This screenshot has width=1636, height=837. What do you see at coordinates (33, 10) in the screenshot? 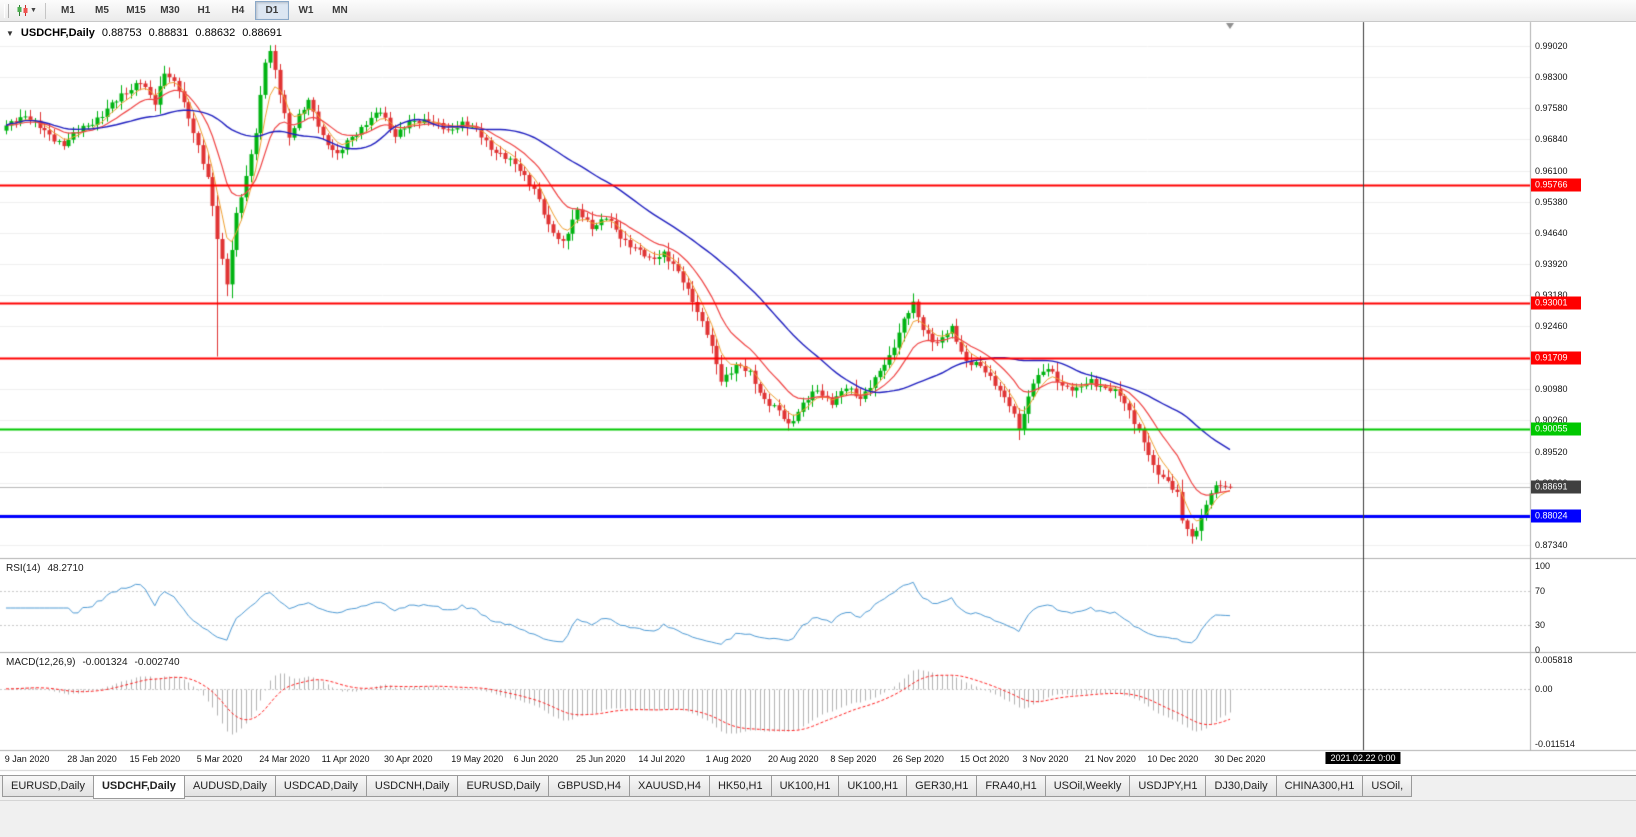
I see `chevron-down-icon: ▼` at bounding box center [33, 10].